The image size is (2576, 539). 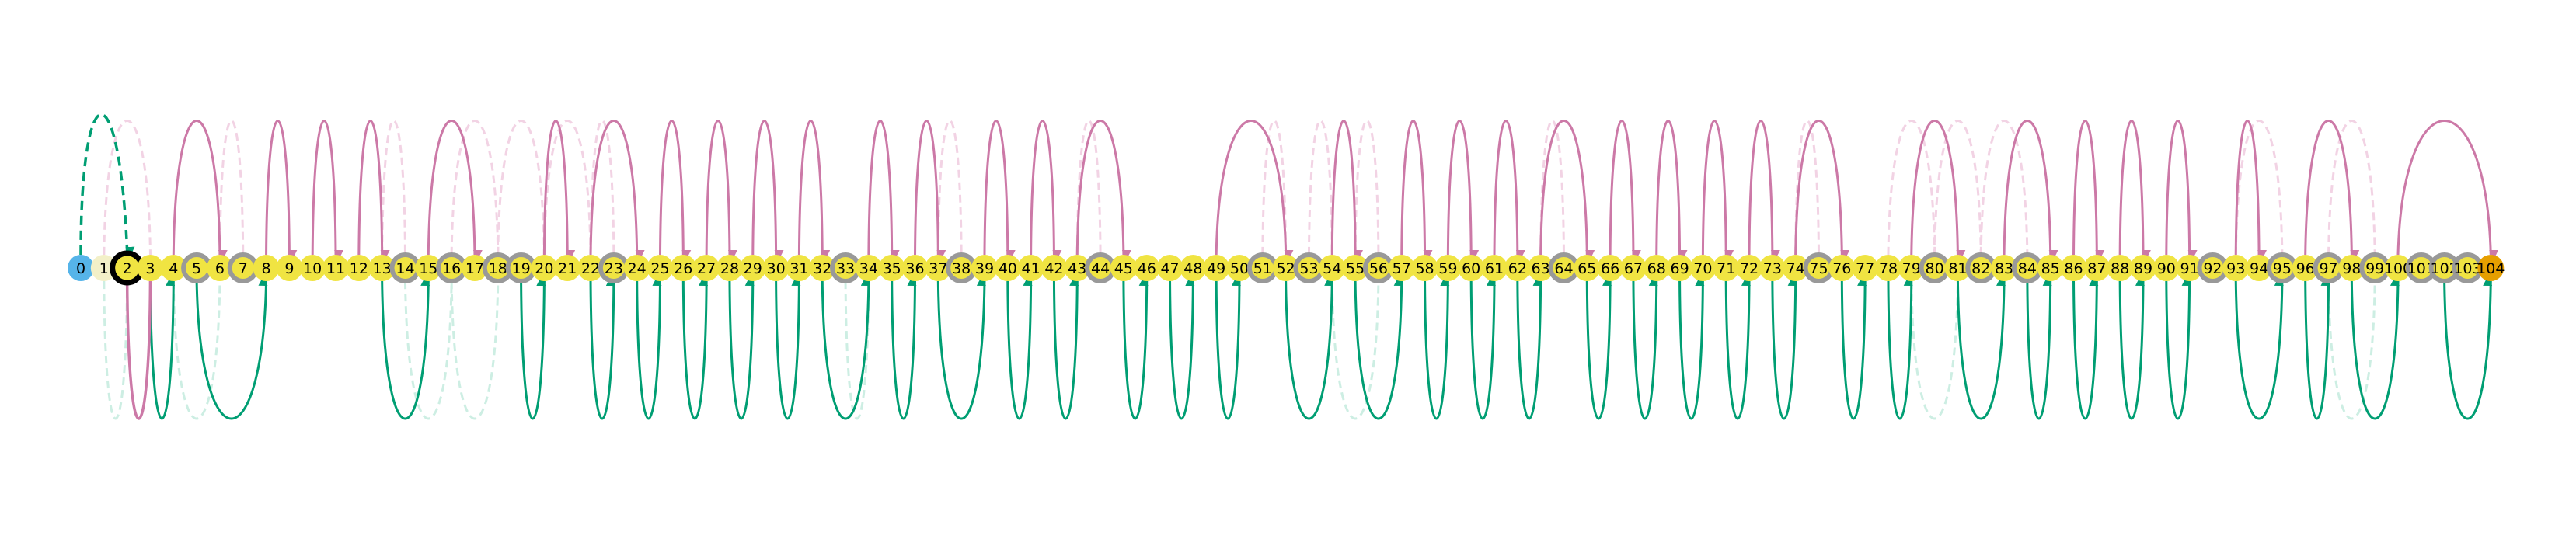 What do you see at coordinates (1540, 268) in the screenshot?
I see `node-63: 63` at bounding box center [1540, 268].